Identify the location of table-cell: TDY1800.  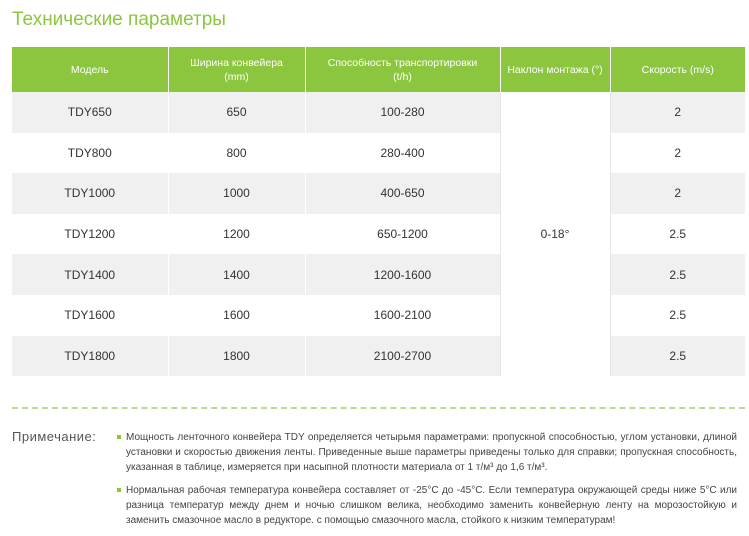
(90, 356).